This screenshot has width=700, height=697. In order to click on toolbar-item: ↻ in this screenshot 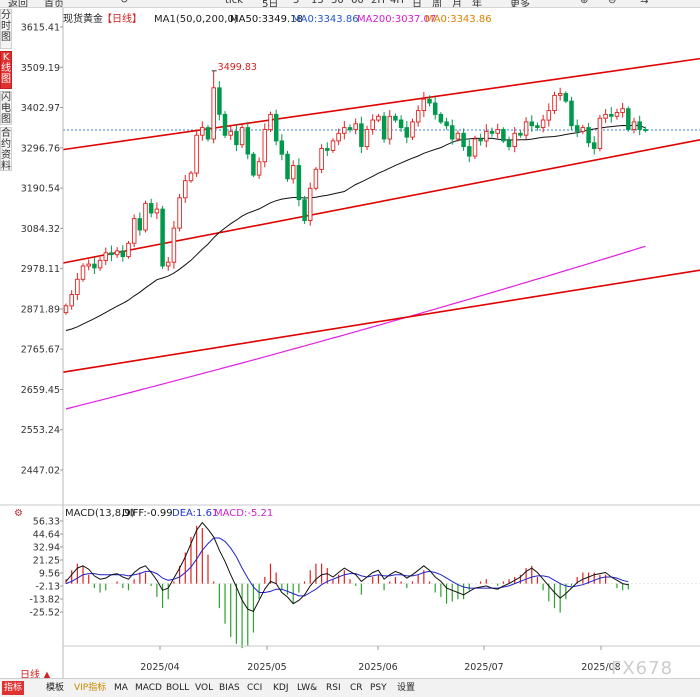, I will do `click(124, 3)`.